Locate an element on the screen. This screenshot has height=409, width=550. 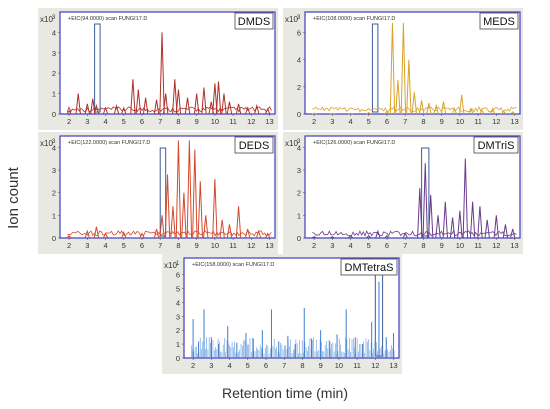
trace-header: +EIC(94.0000) scan FUNGI17.D is located at coordinates (107, 19).